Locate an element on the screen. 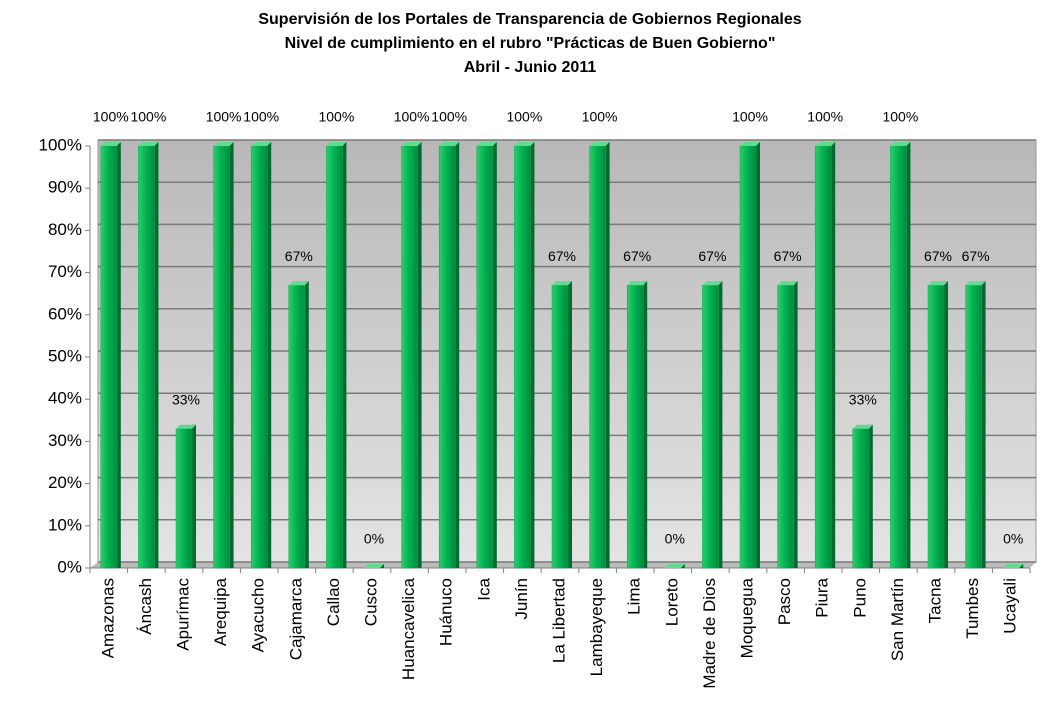 The height and width of the screenshot is (727, 1041). x-tick-label: Junín is located at coordinates (521, 599).